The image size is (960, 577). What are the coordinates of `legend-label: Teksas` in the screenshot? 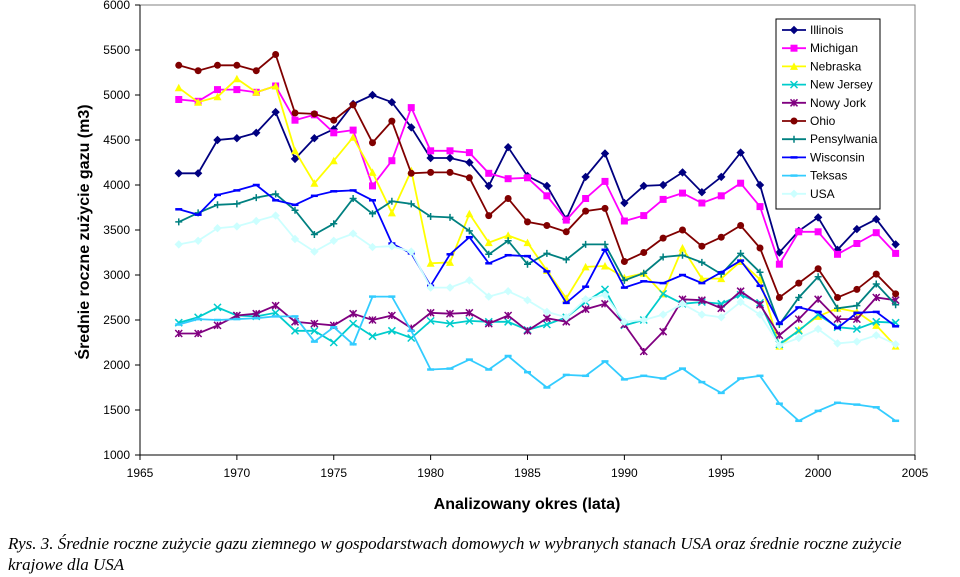 It's located at (828, 176).